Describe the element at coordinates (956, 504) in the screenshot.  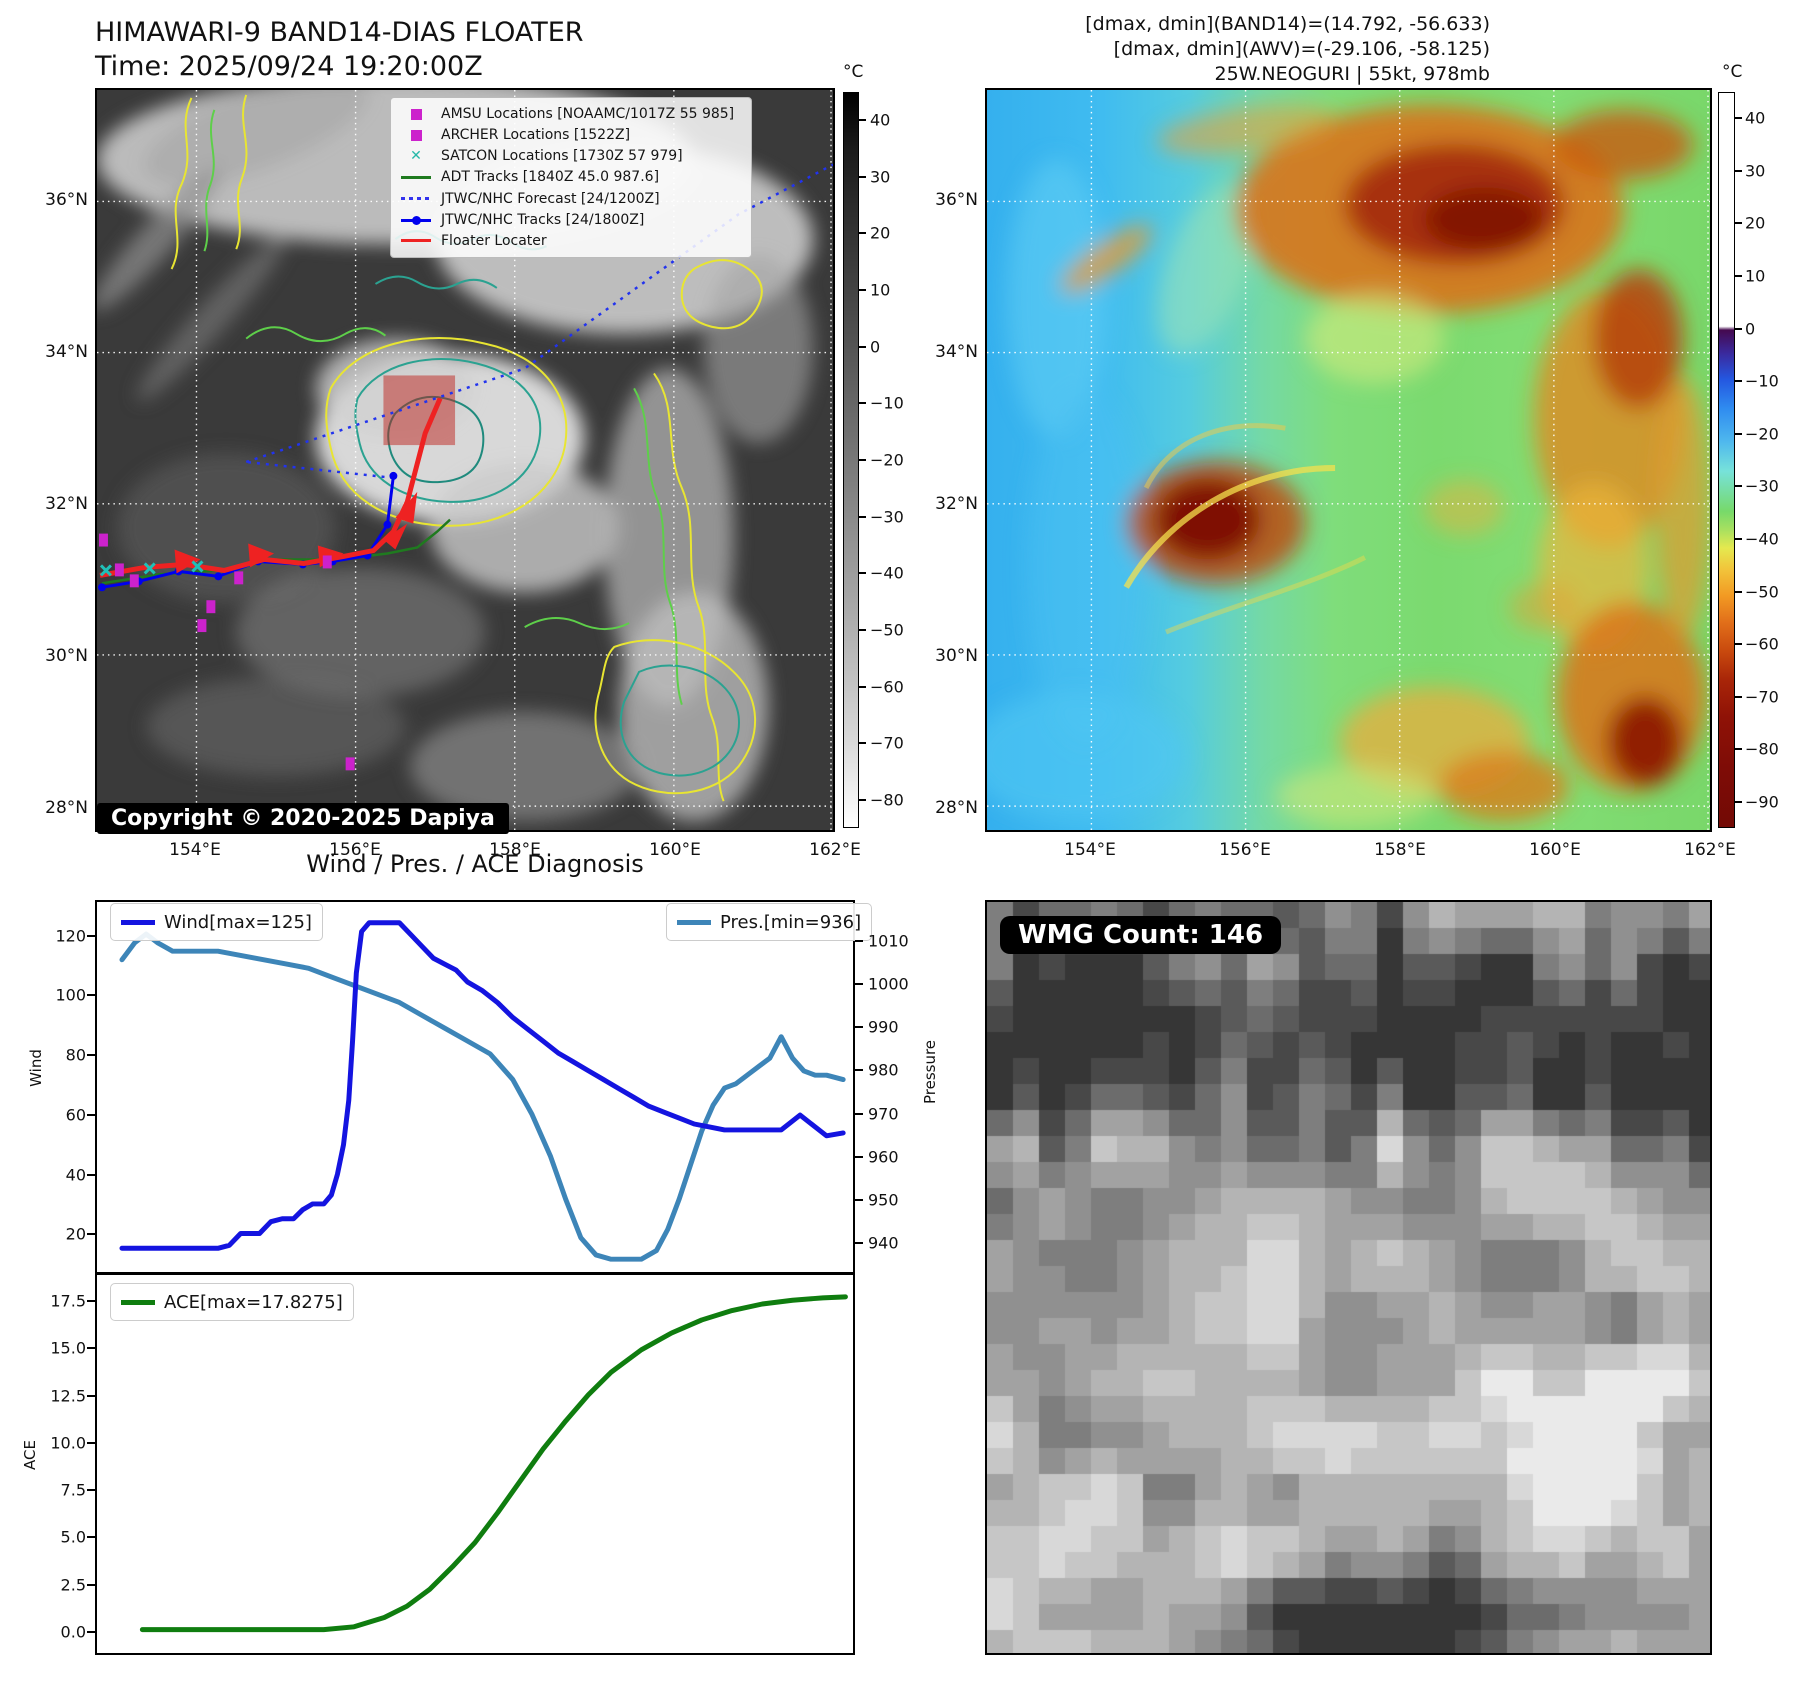
I see `map-right-lat-tick: 32°N` at that location.